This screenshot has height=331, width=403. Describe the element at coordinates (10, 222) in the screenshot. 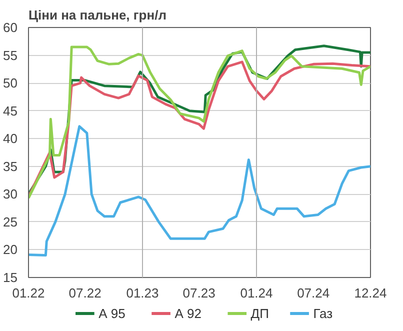

I see `y-tick-label: 25` at that location.